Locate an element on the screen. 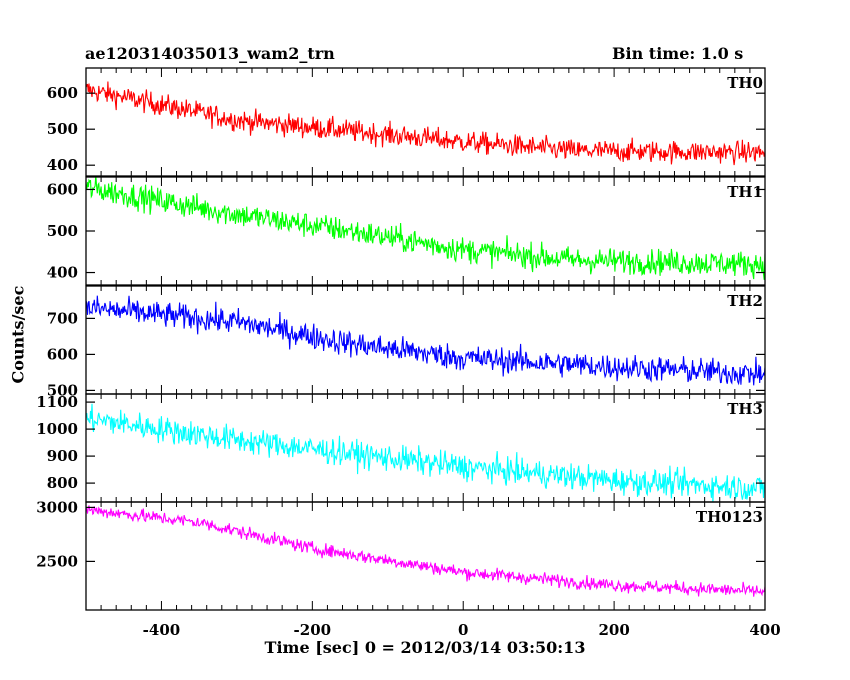 The height and width of the screenshot is (680, 850). series-line-th2 is located at coordinates (425, 340).